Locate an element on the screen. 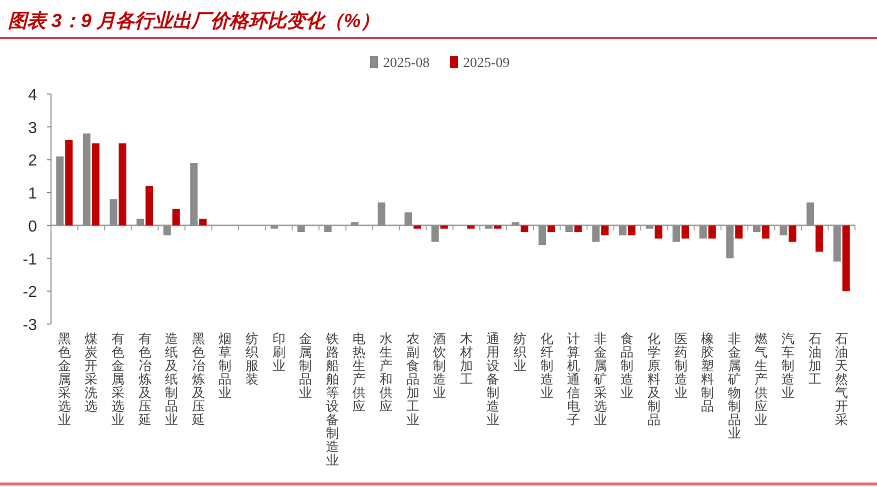  x-tick-label: 黑色金属采选业 is located at coordinates (64, 379).